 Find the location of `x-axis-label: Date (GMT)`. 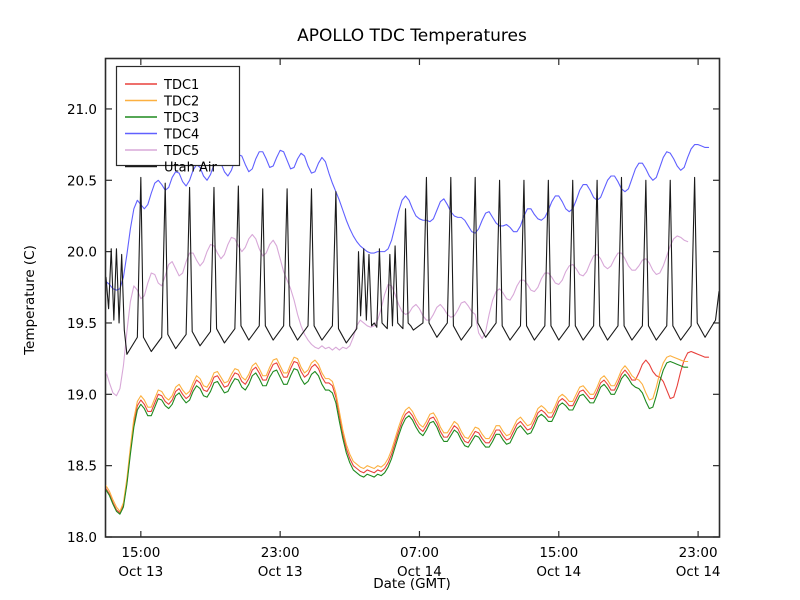

x-axis-label: Date (GMT) is located at coordinates (411, 584).